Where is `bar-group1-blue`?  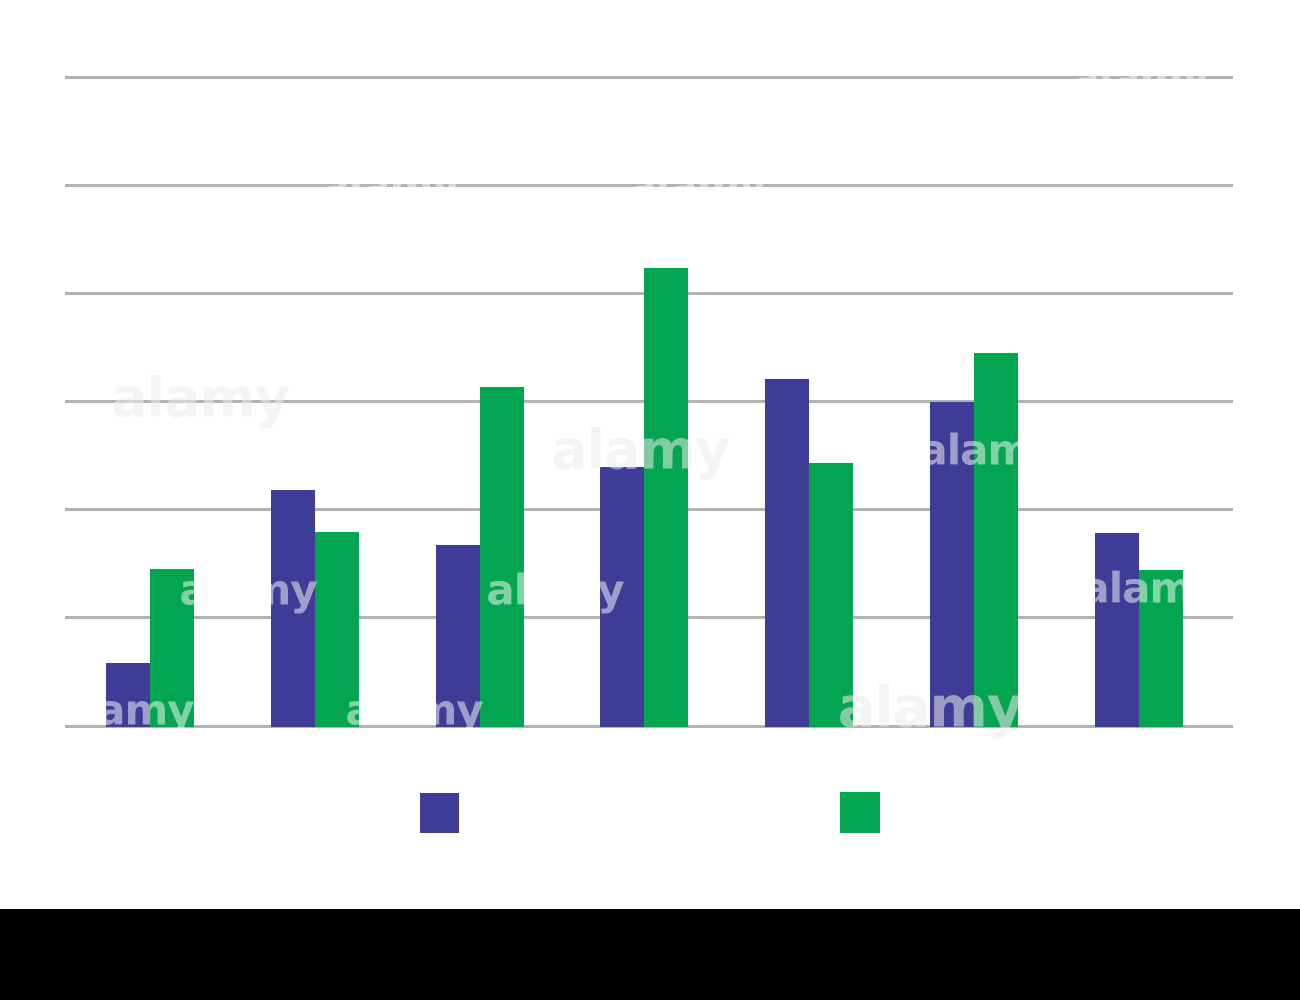 bar-group1-blue is located at coordinates (128, 695).